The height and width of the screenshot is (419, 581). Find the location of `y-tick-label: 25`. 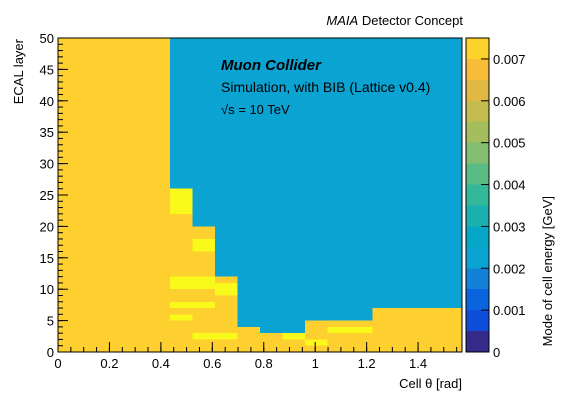

y-tick-label: 25 is located at coordinates (47, 195).